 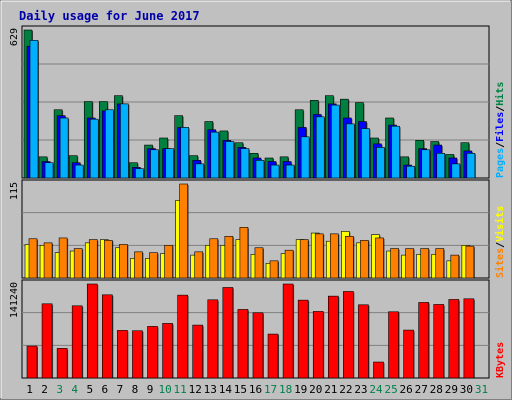 I want to click on legend-entry-kbytes: KBytes, so click(x=500, y=360).